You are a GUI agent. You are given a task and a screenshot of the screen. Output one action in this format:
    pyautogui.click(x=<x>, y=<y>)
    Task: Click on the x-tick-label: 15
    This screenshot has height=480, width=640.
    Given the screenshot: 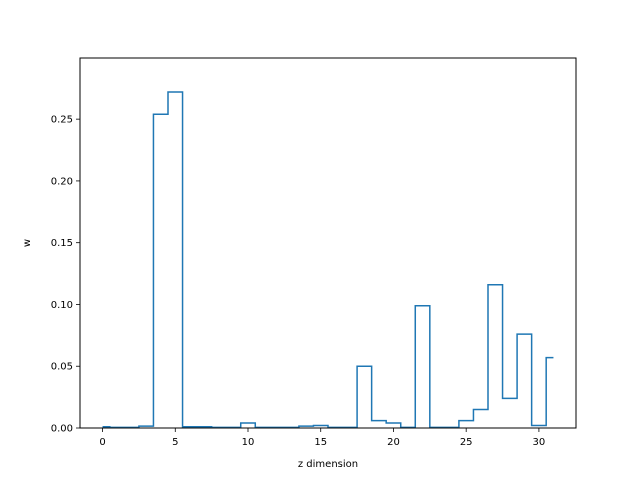 What is the action you would take?
    pyautogui.click(x=320, y=442)
    